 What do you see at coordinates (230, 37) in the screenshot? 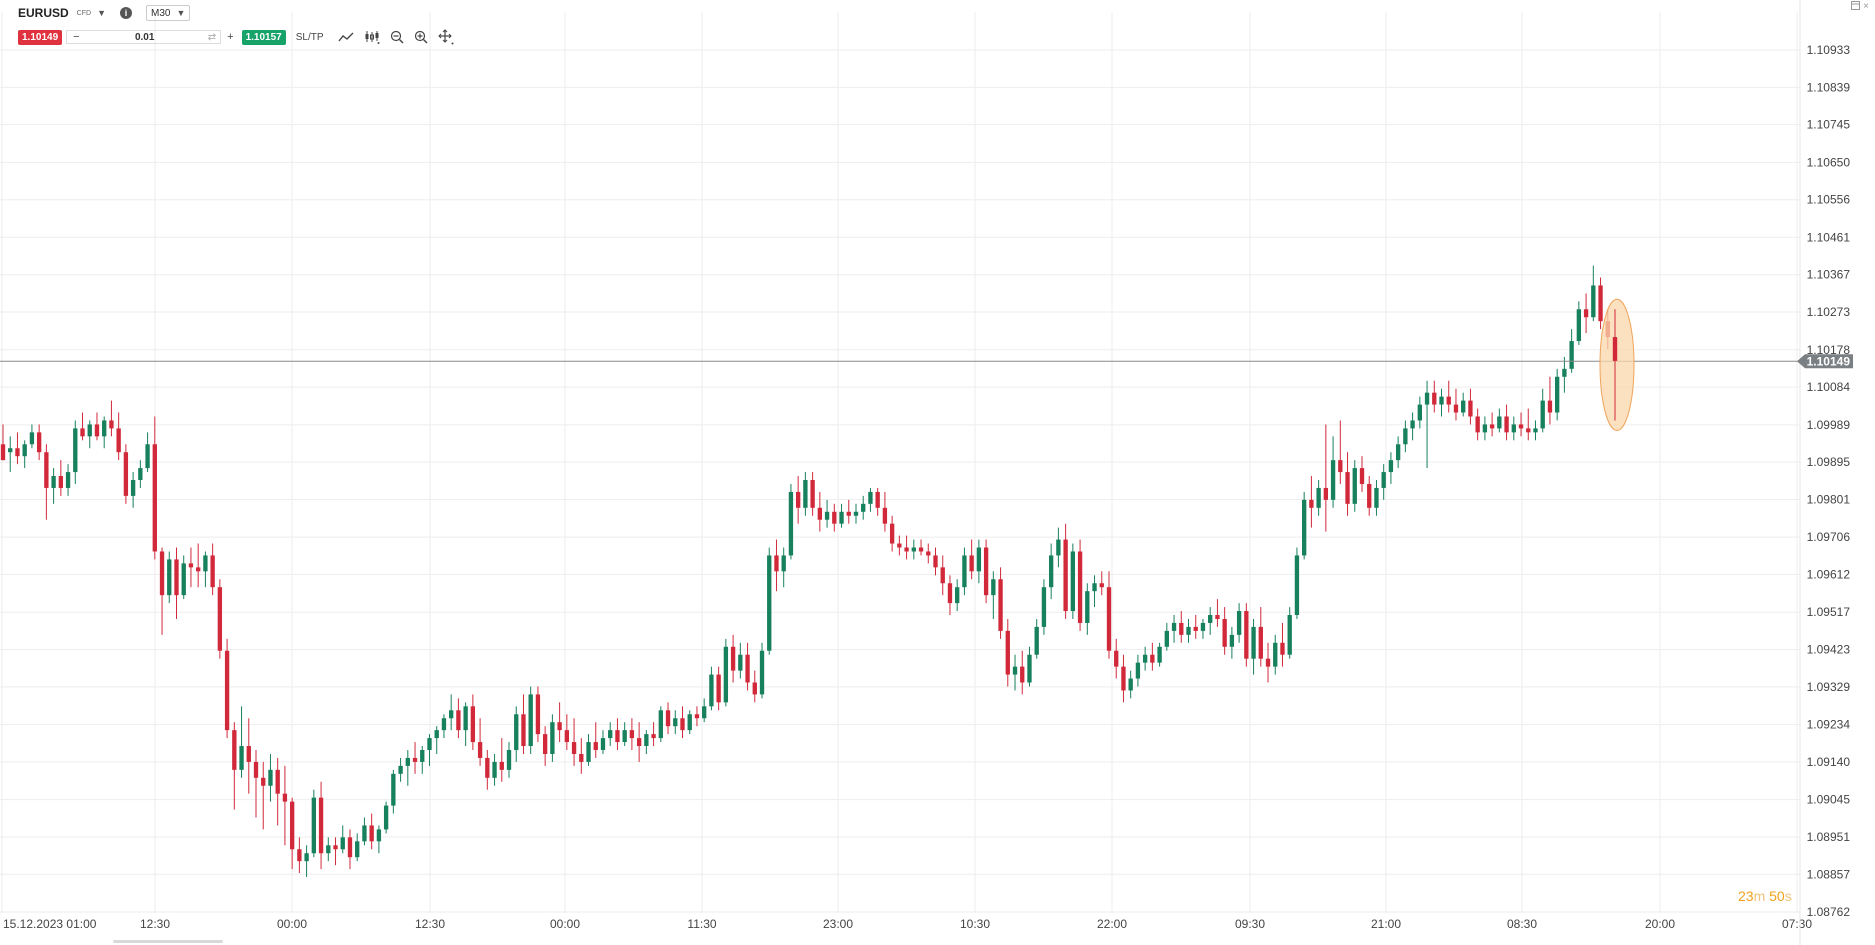
I see `increase-quantity-button: +` at bounding box center [230, 37].